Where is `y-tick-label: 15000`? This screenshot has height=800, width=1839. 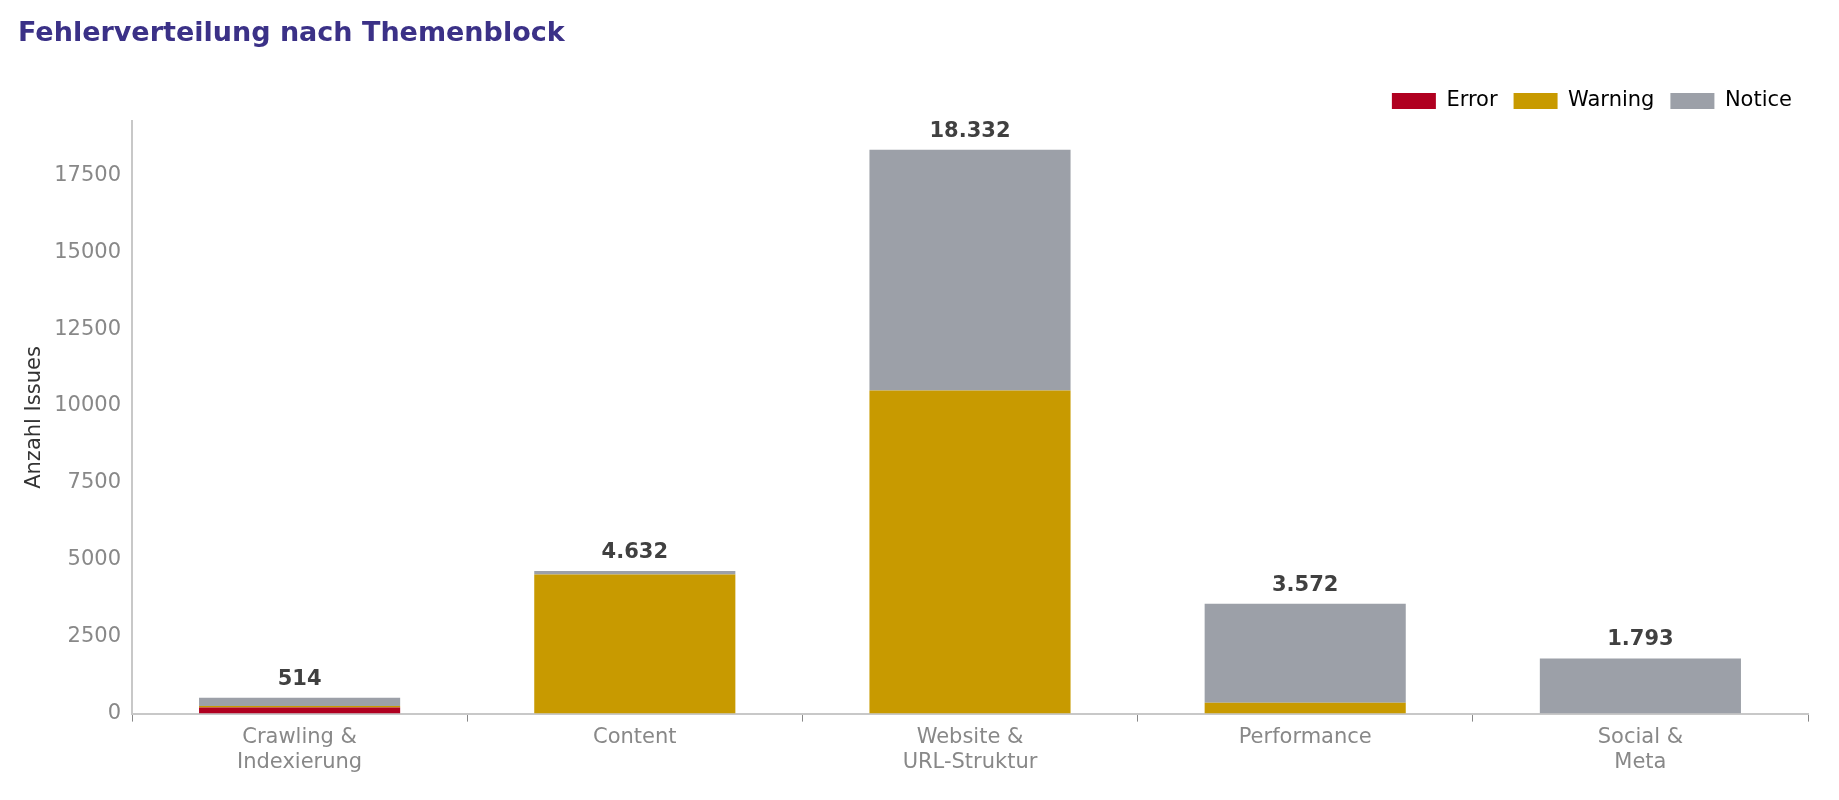
y-tick-label: 15000 is located at coordinates (87, 250).